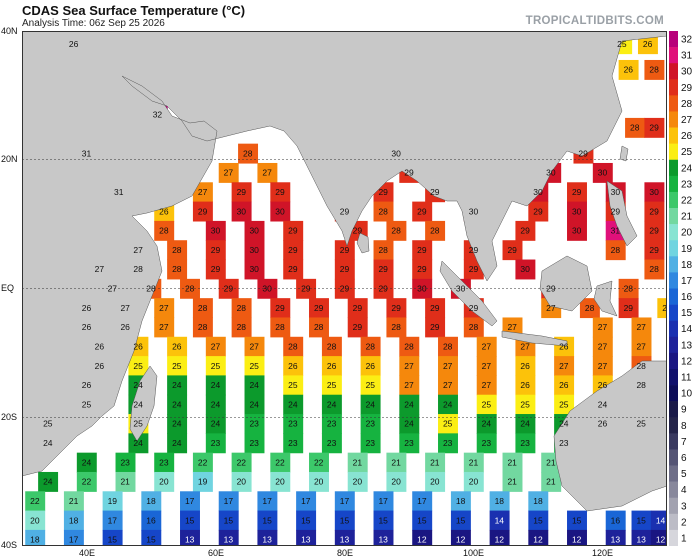 The image size is (700, 559). What do you see at coordinates (687, 120) in the screenshot?
I see `colorbar-tick-label: 27` at bounding box center [687, 120].